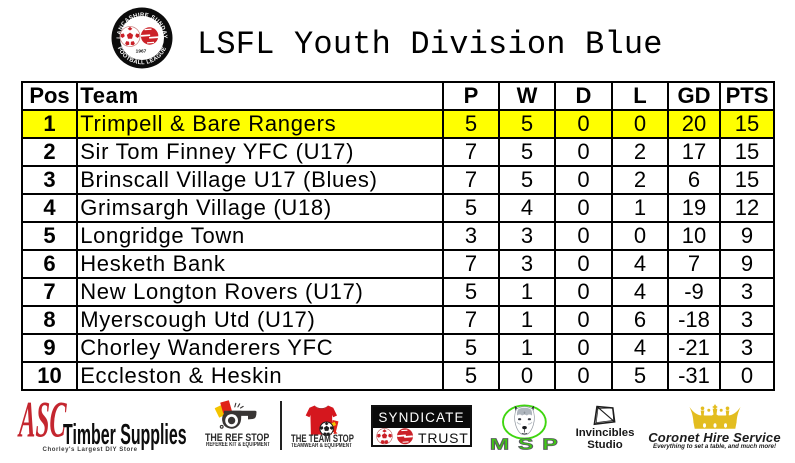 The height and width of the screenshot is (463, 795). What do you see at coordinates (526, 444) in the screenshot?
I see `svg-text: MSP` at bounding box center [526, 444].